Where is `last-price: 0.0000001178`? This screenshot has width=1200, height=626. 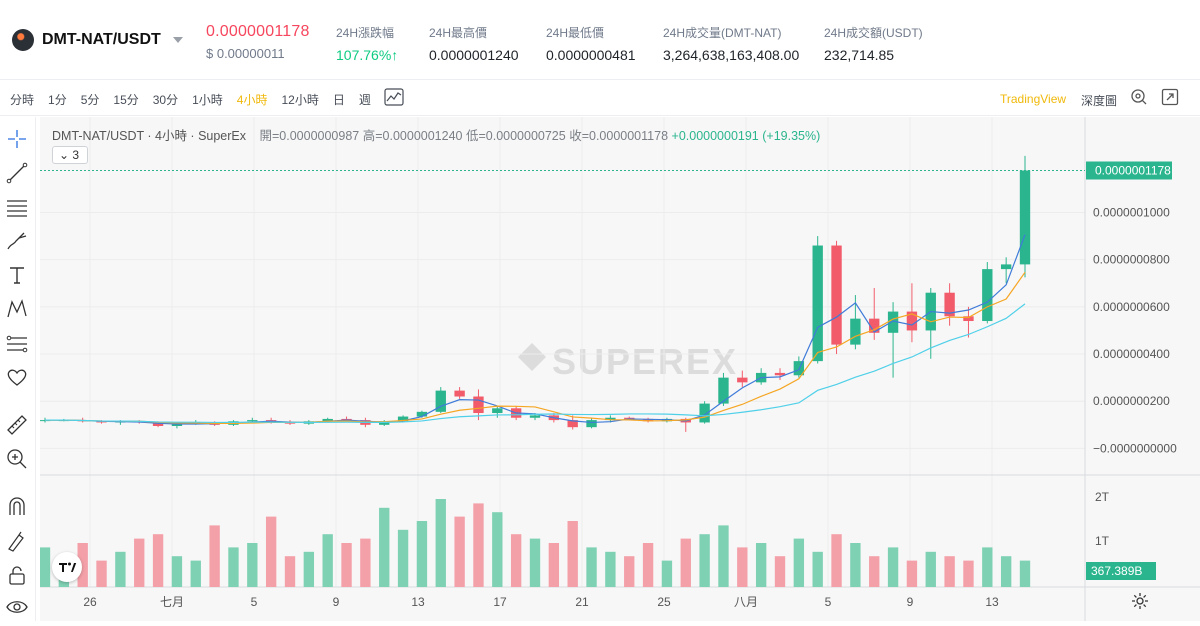 last-price: 0.0000001178 is located at coordinates (258, 31).